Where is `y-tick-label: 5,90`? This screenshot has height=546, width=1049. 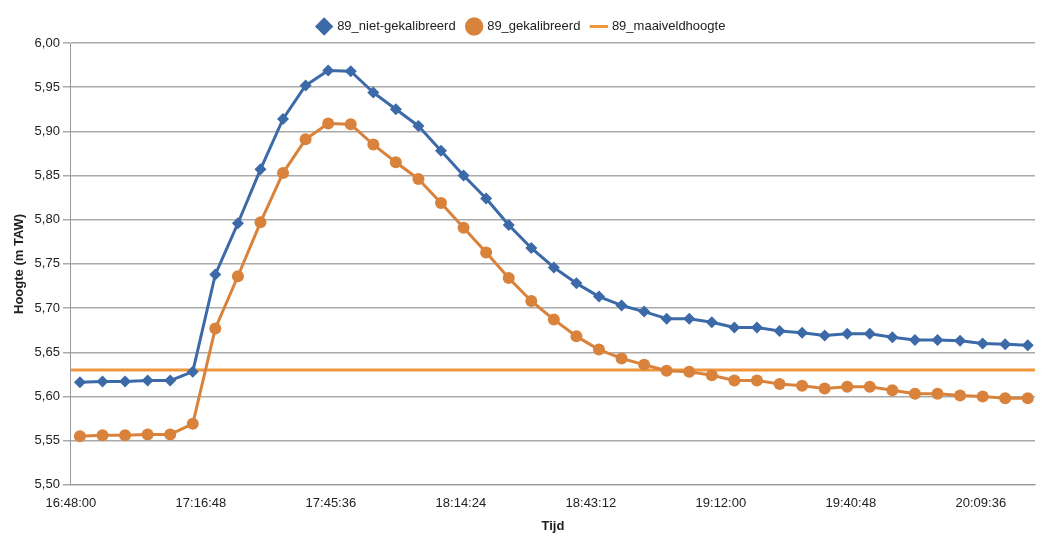
y-tick-label: 5,90 is located at coordinates (47, 130).